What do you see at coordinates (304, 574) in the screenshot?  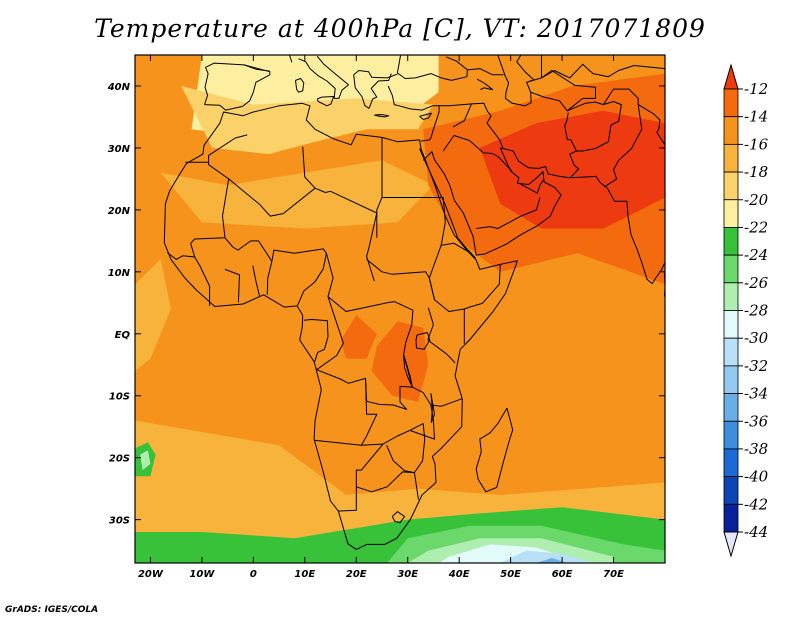 I see `lon-tick-label: 10E` at bounding box center [304, 574].